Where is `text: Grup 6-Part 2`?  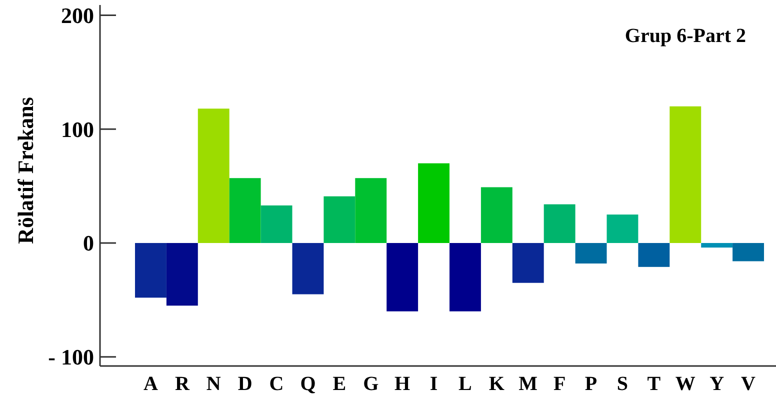
text: Grup 6-Part 2 is located at coordinates (685, 36).